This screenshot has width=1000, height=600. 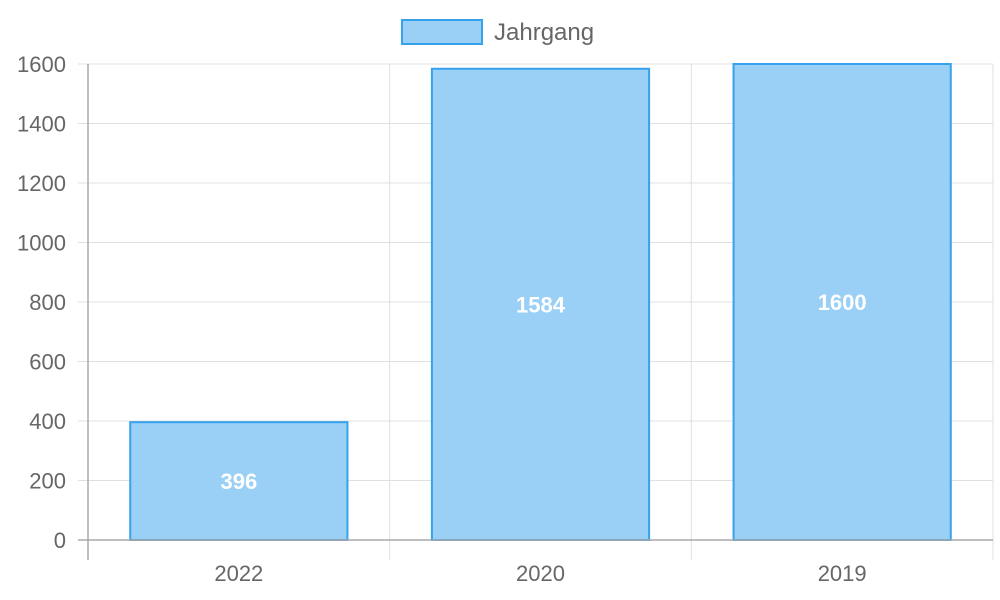 I want to click on x-tick-label: 2020, so click(x=540, y=573).